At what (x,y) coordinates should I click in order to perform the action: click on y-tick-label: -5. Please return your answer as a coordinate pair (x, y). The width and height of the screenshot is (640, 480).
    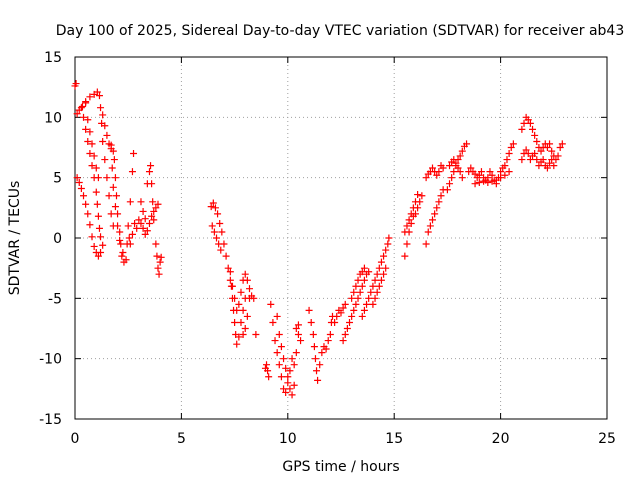
    Looking at the image, I should click on (55, 299).